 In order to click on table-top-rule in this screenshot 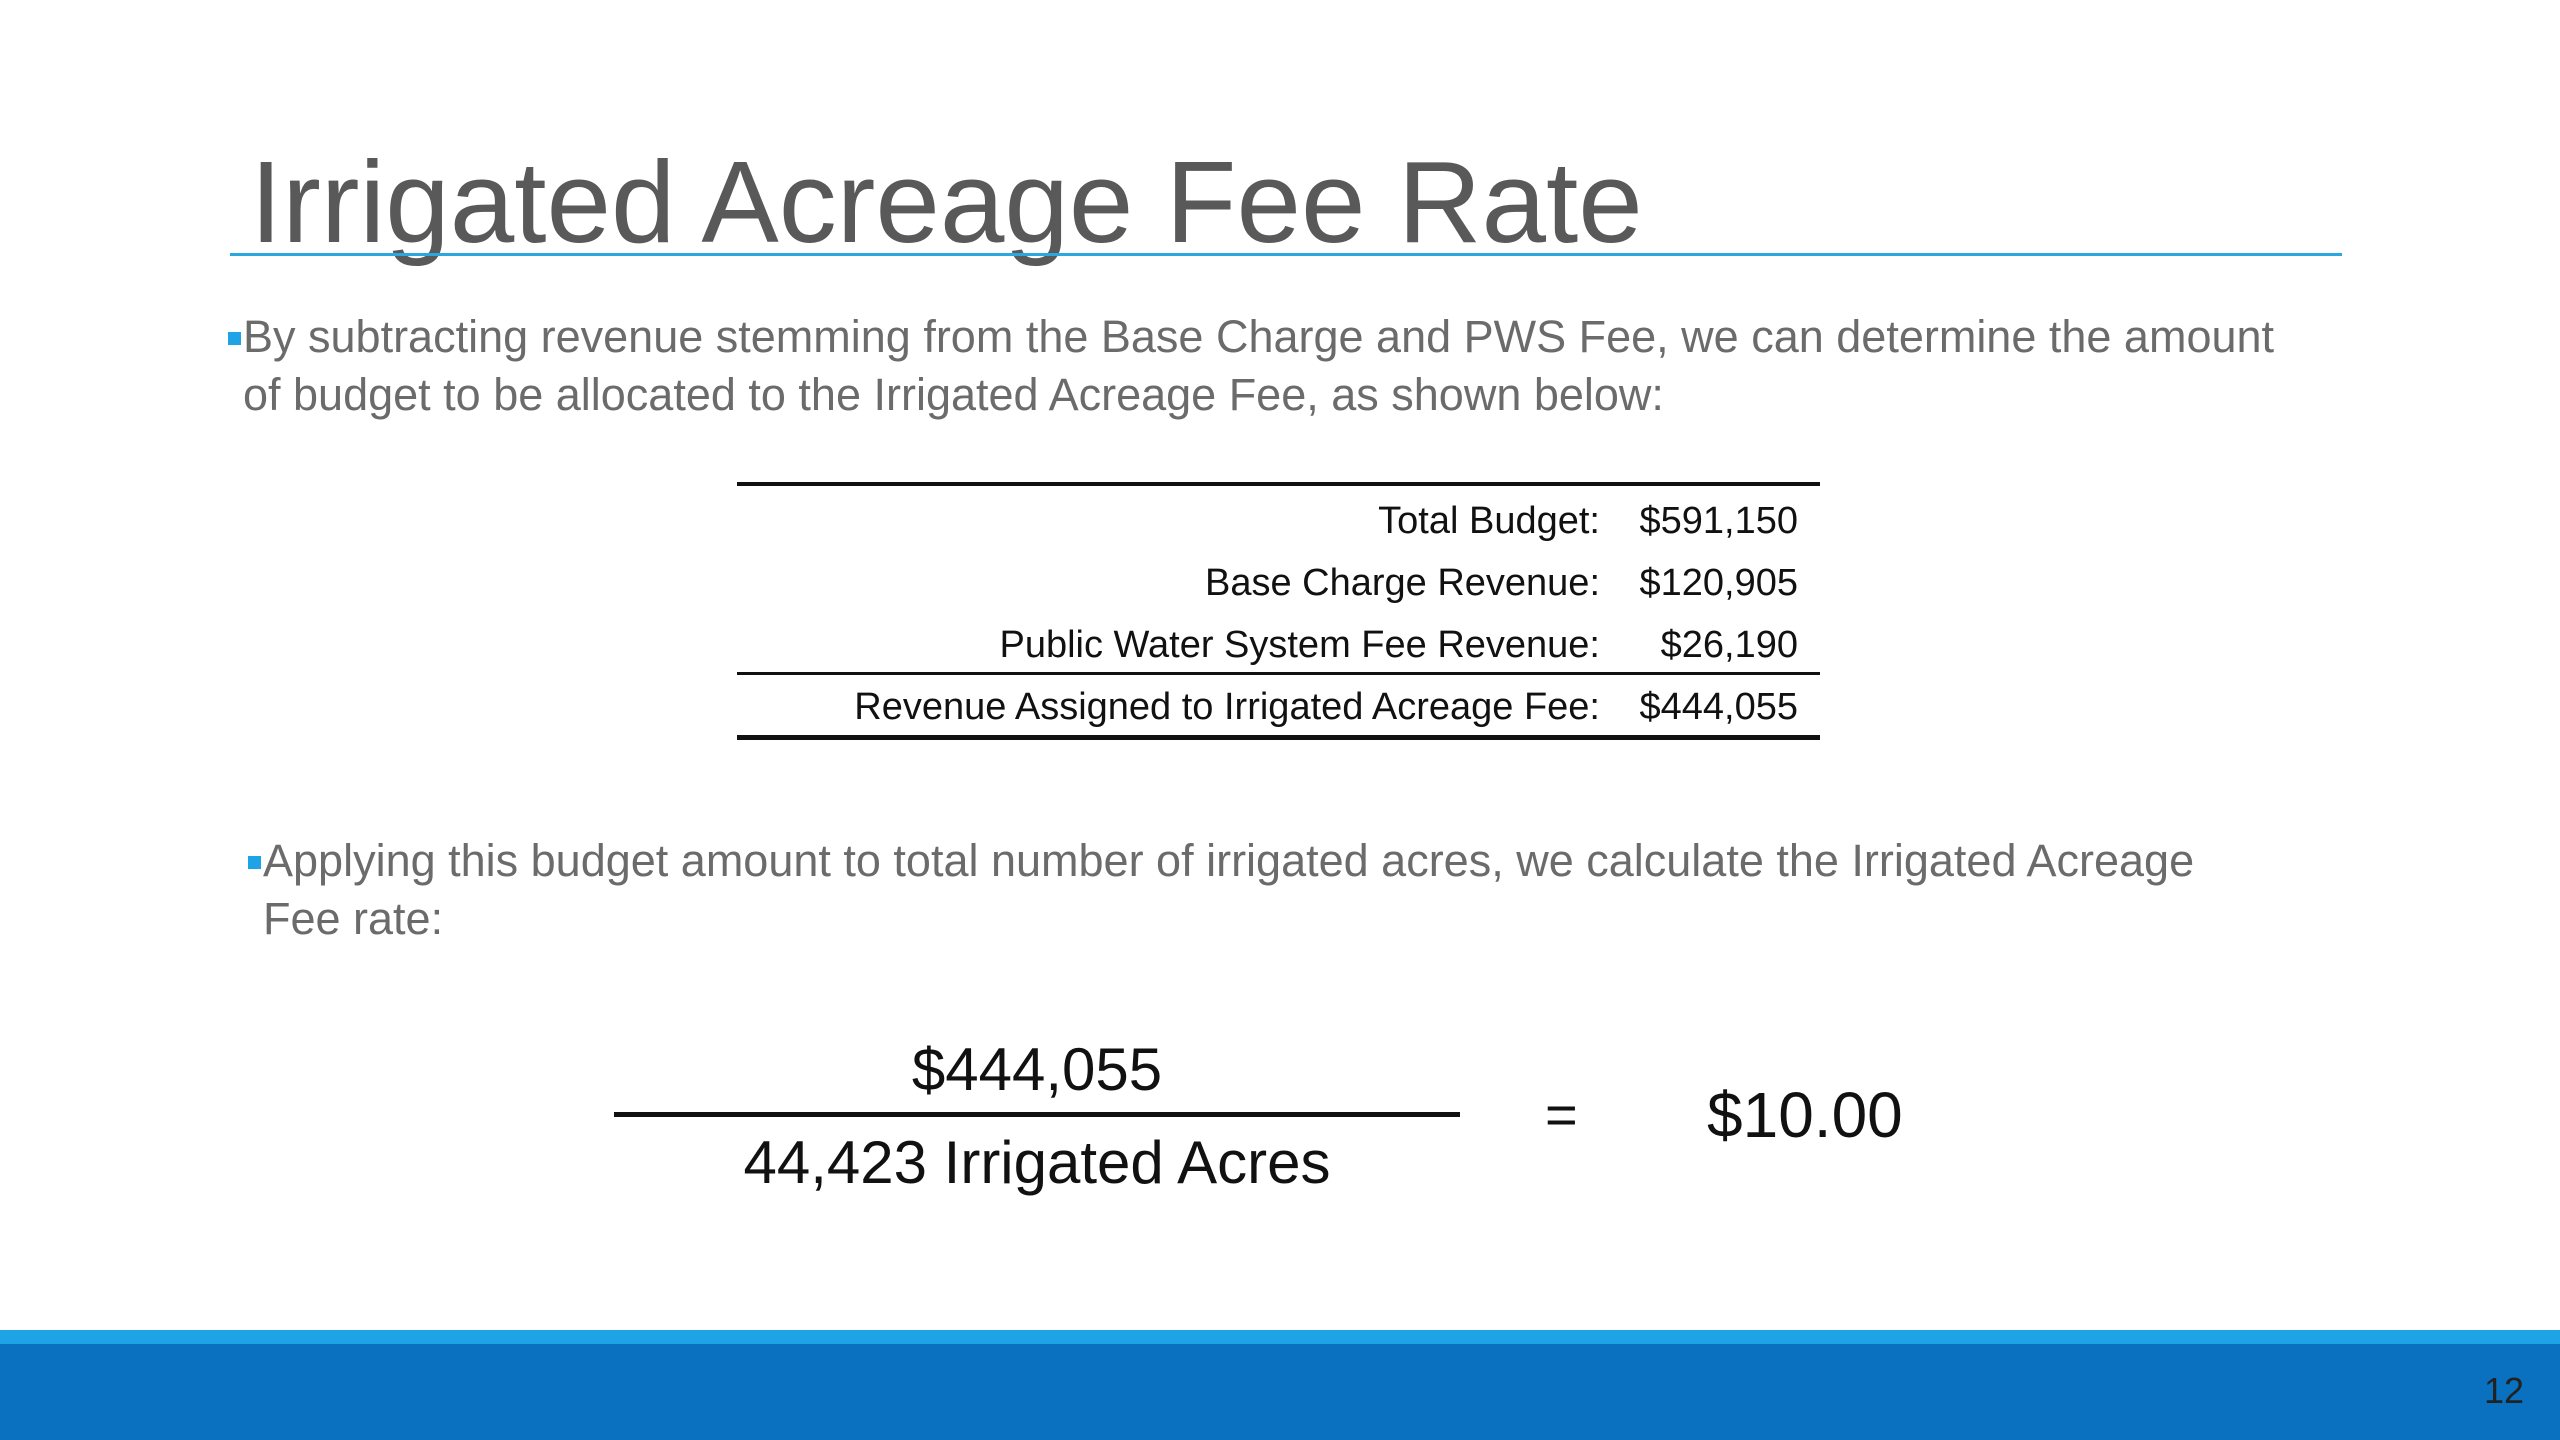, I will do `click(1278, 484)`.